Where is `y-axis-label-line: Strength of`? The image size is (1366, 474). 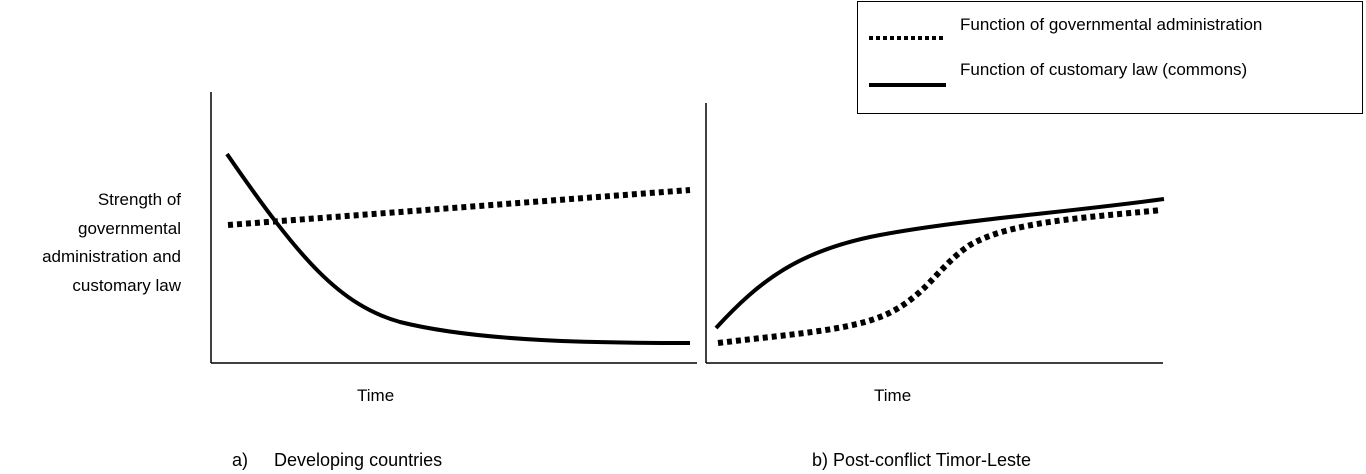
y-axis-label-line: Strength of is located at coordinates (139, 199).